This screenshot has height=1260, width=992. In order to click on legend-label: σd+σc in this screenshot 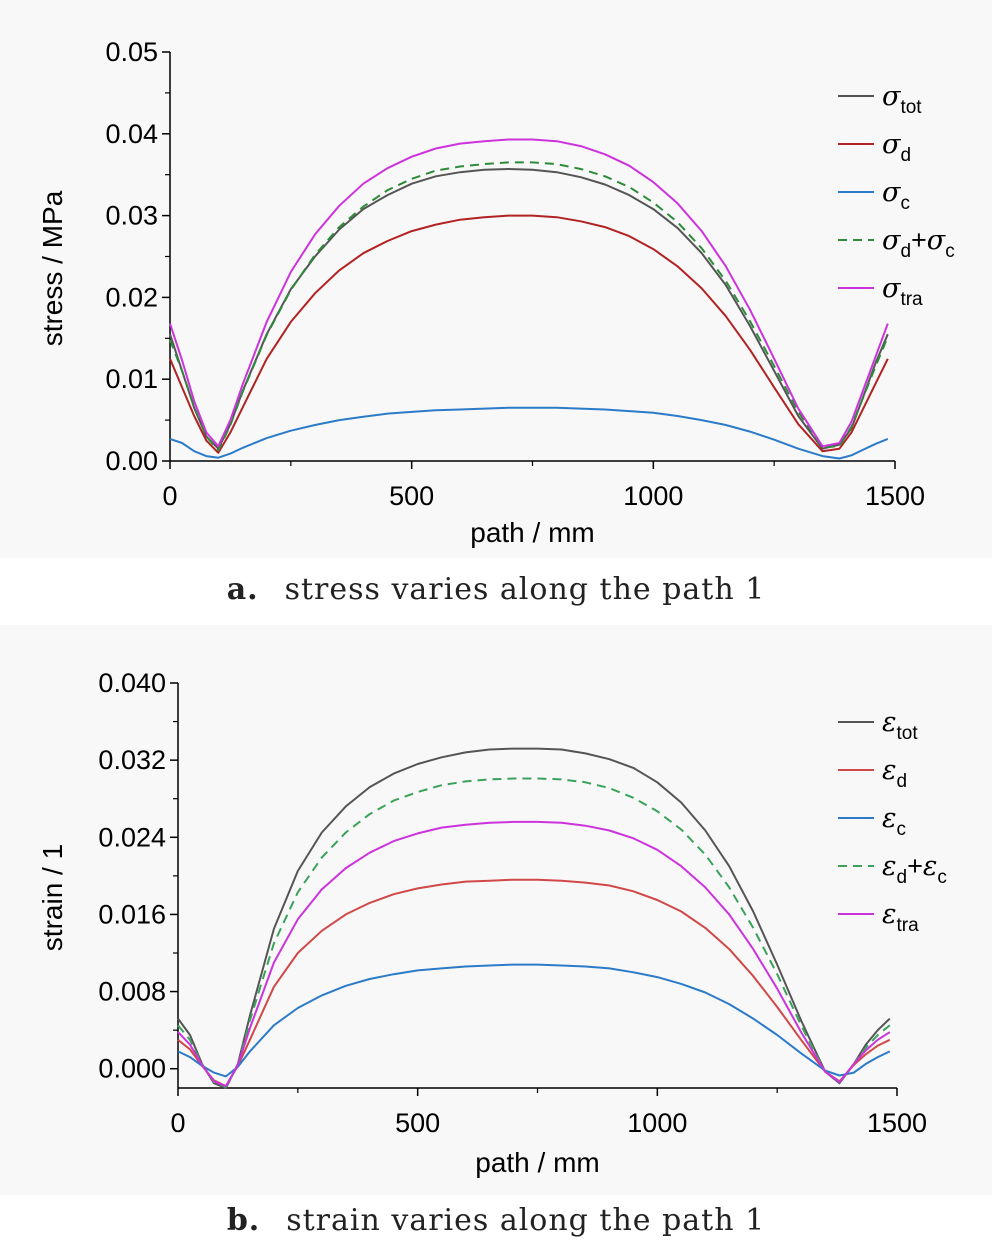, I will do `click(918, 243)`.